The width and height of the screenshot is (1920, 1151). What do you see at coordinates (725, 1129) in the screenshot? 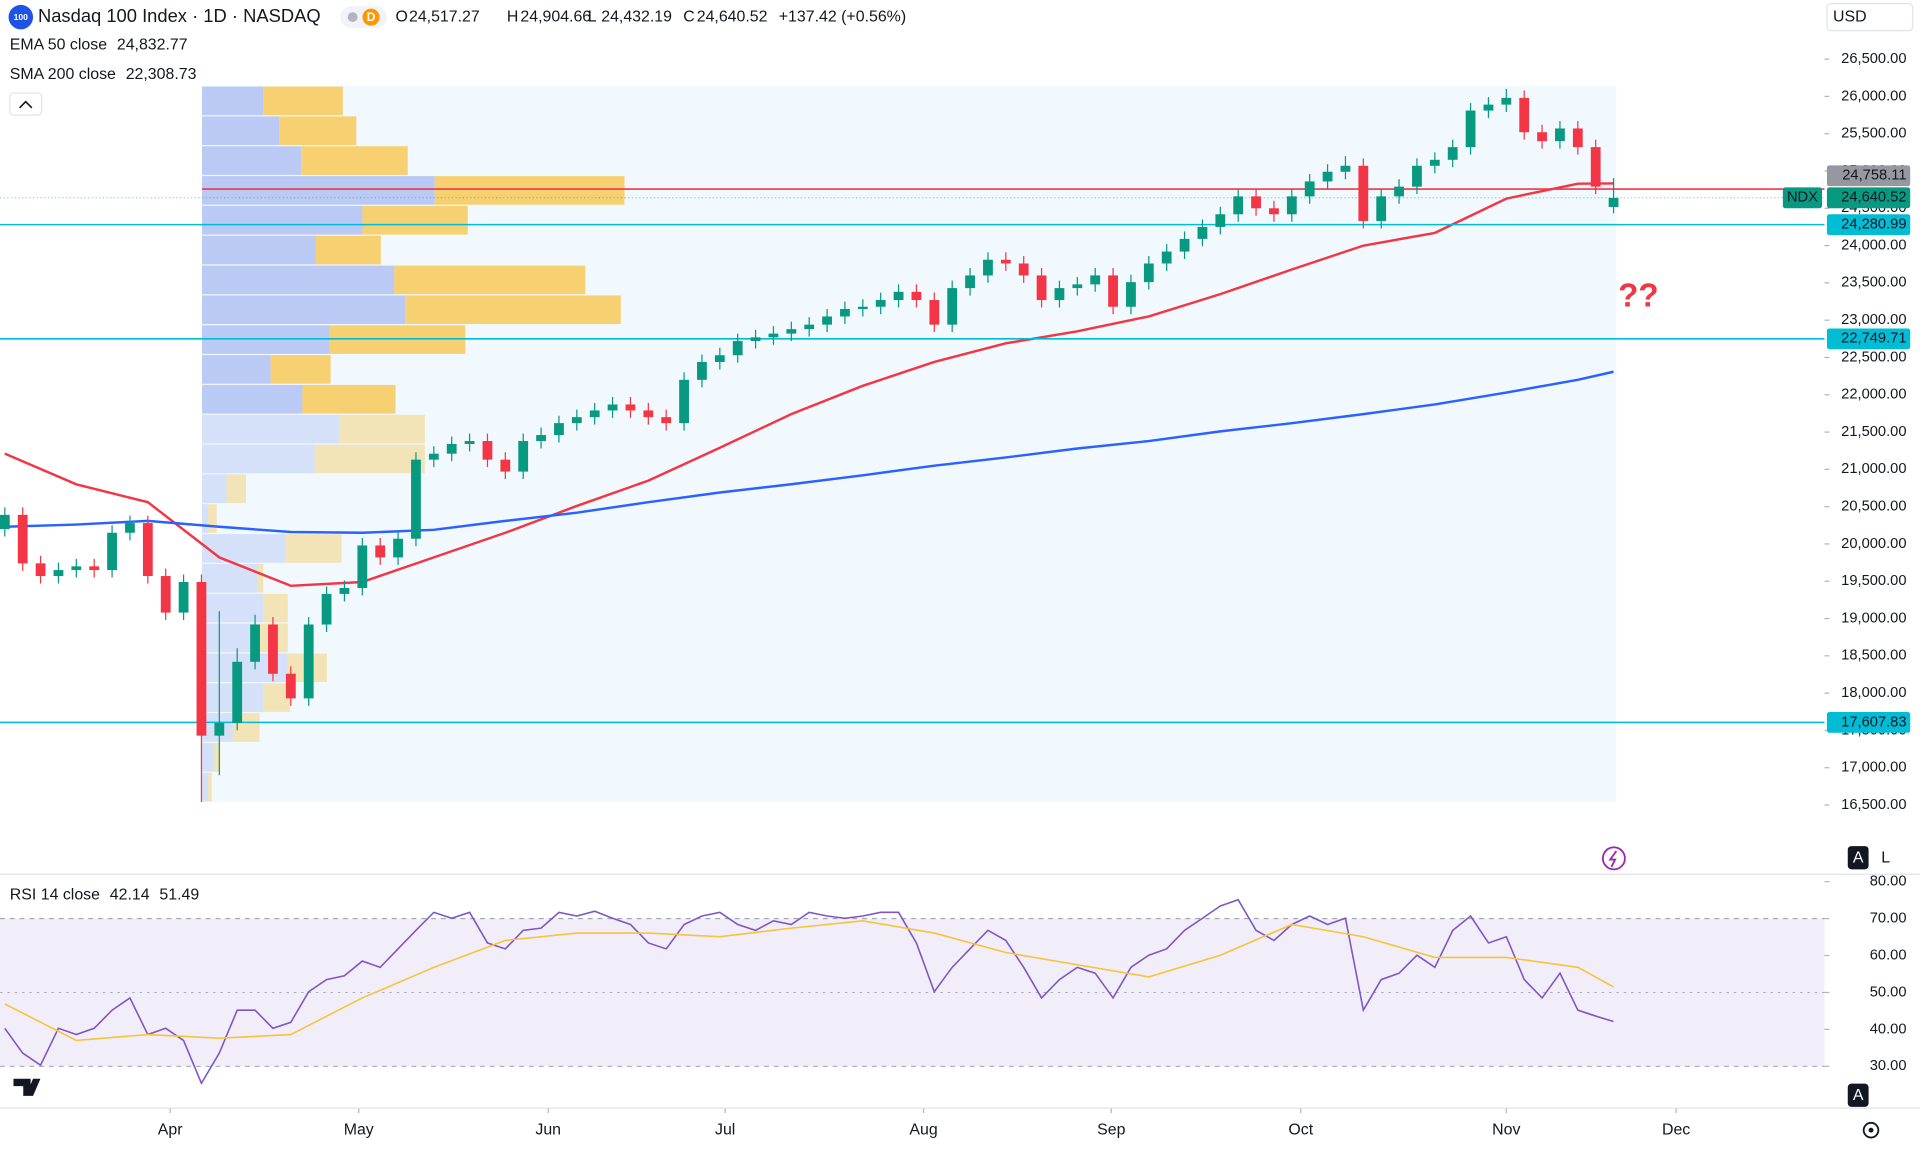
I see `x-tick-label: Jul` at bounding box center [725, 1129].